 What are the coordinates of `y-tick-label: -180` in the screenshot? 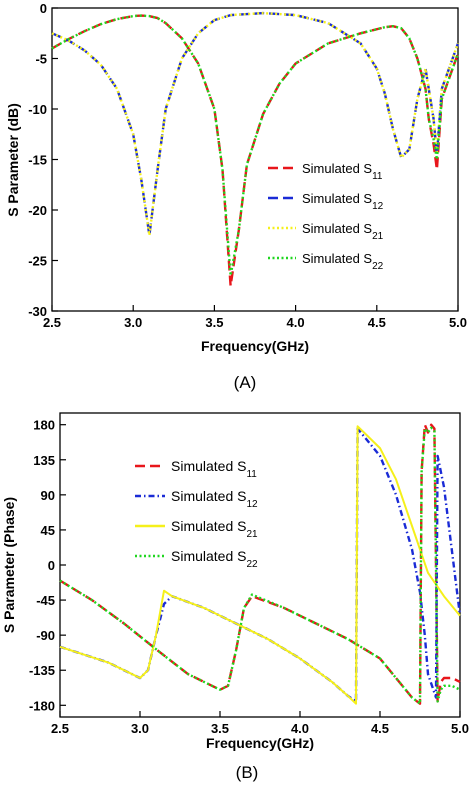 It's located at (42, 705).